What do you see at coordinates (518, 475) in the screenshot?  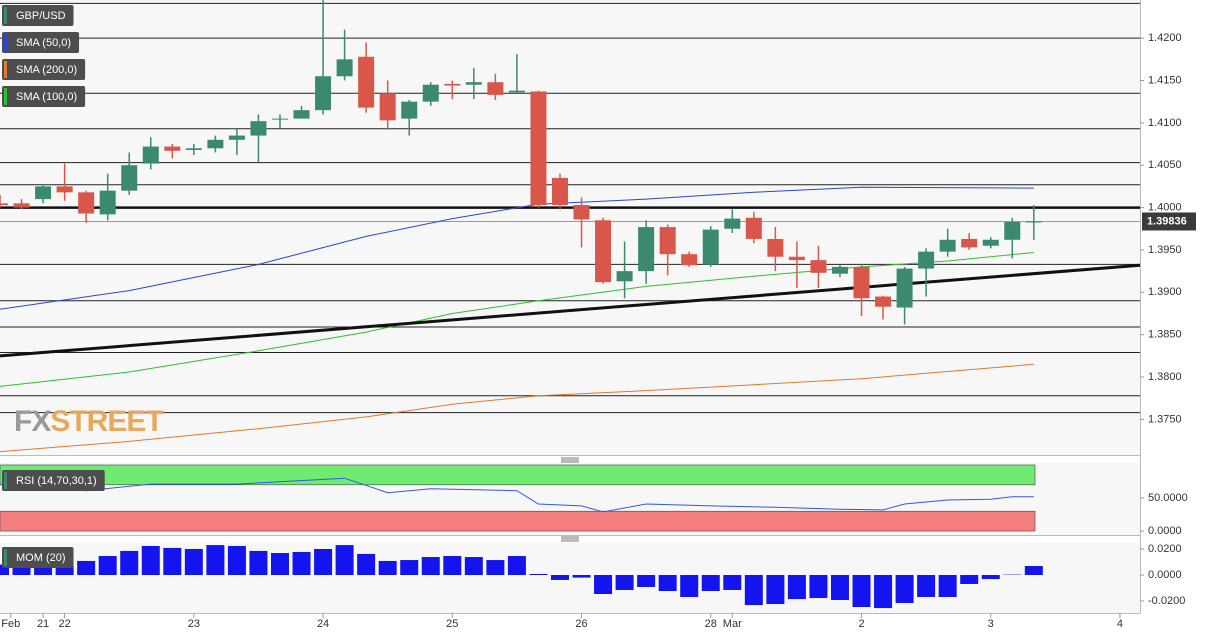 I see `overbought-zone` at bounding box center [518, 475].